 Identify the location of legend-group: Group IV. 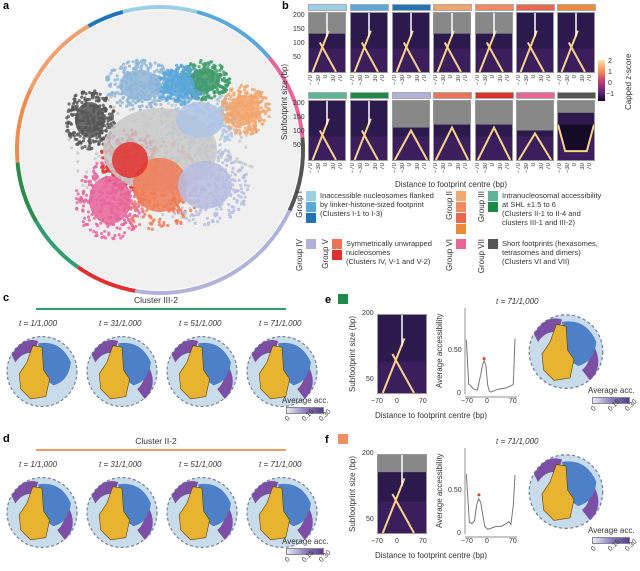
(308, 255).